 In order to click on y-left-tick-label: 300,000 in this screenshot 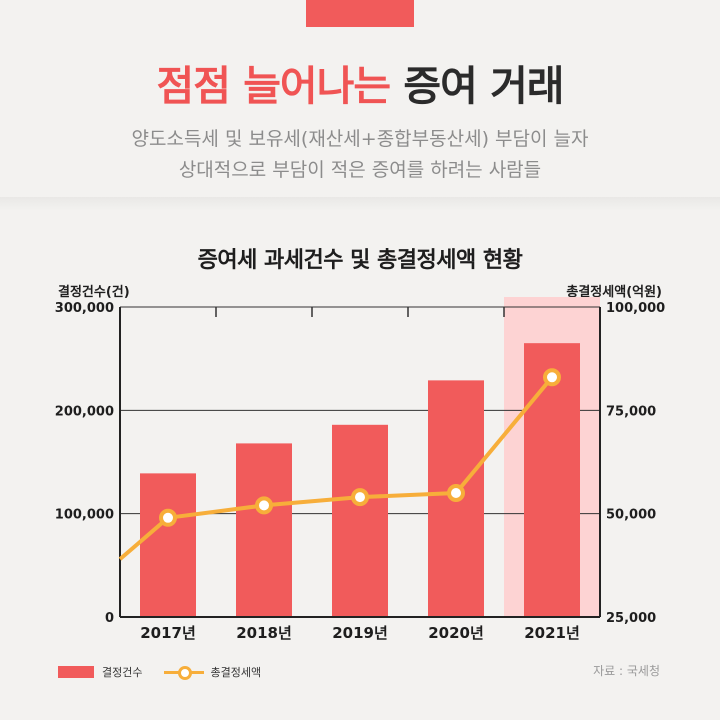, I will do `click(84, 308)`.